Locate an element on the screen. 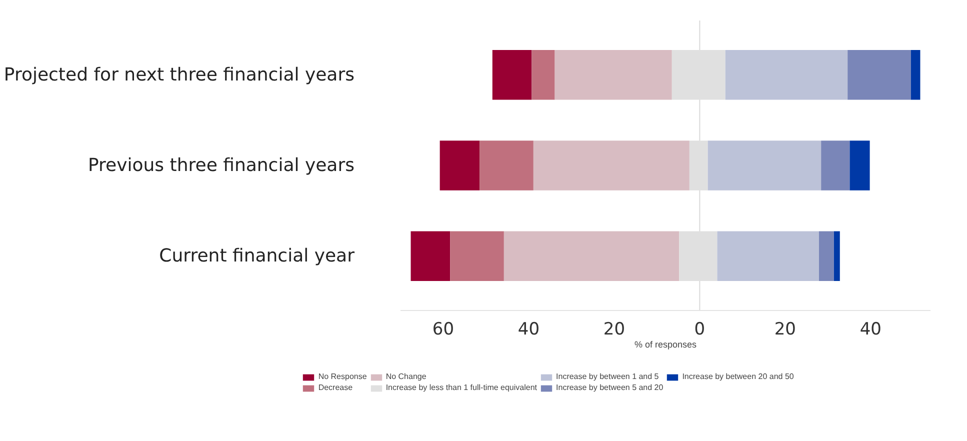 The height and width of the screenshot is (441, 967). legend-label: Increase by less than 1 full-time equivalent is located at coordinates (462, 387).